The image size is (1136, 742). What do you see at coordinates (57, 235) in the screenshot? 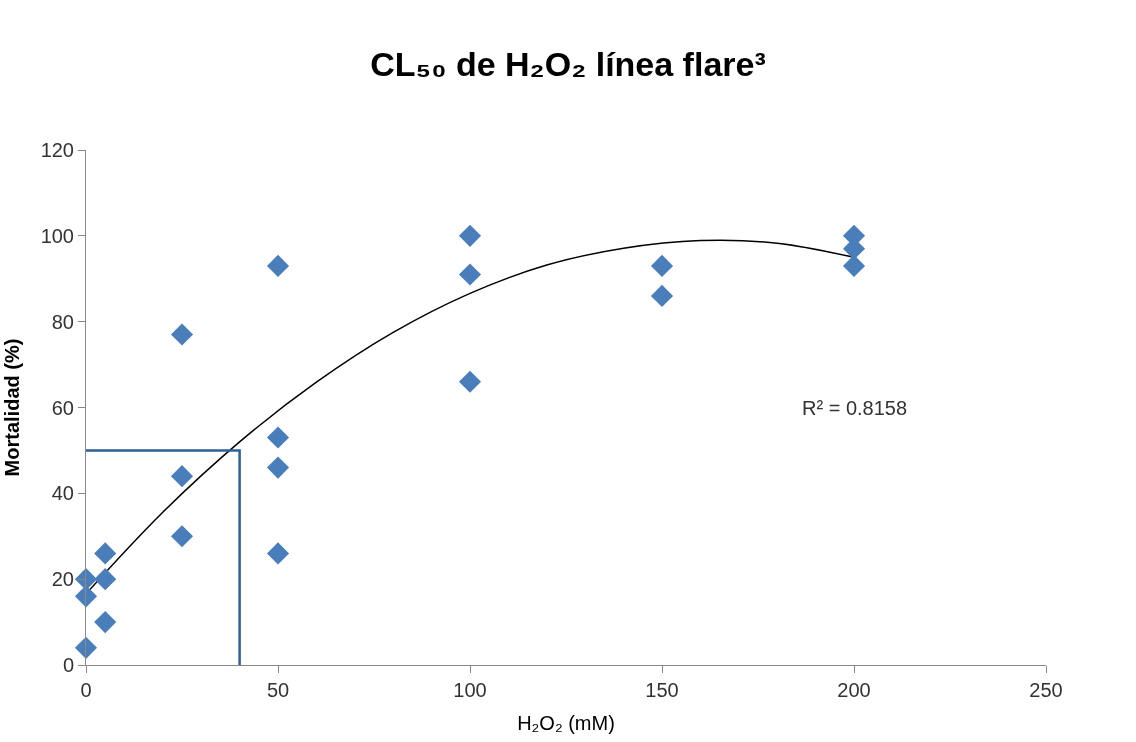
I see `y-tick-label: 100` at bounding box center [57, 235].